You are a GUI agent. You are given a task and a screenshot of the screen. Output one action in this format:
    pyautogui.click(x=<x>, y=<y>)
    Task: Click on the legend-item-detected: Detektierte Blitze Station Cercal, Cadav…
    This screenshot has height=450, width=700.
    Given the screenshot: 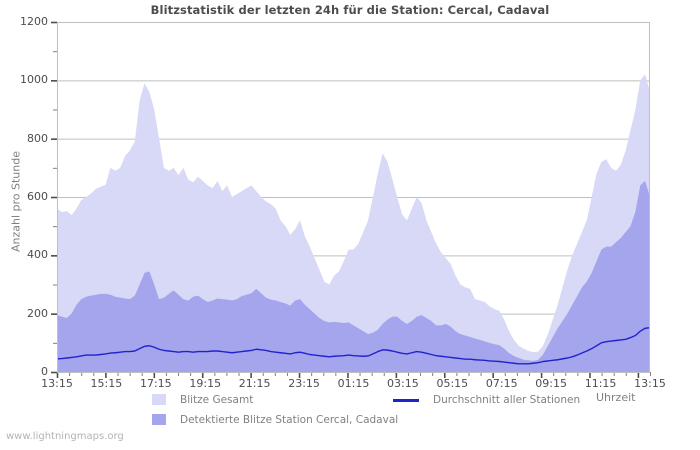 What is the action you would take?
    pyautogui.click(x=275, y=420)
    